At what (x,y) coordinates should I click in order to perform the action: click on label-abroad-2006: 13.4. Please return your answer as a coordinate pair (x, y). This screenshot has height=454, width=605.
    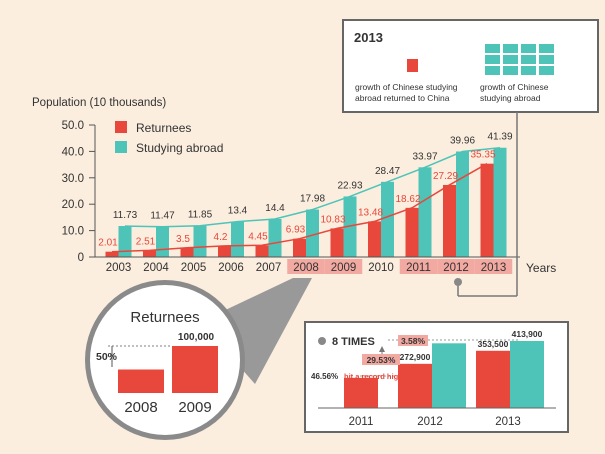
    Looking at the image, I should click on (238, 211).